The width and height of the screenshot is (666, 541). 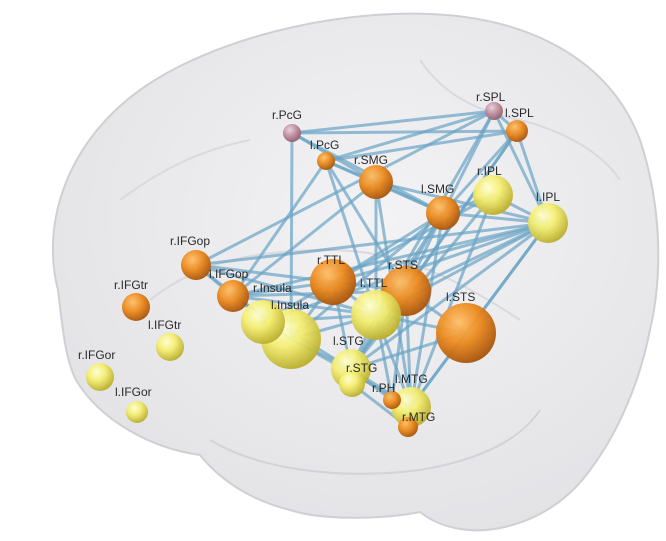 I want to click on label-l.TTL: l.TTL, so click(x=374, y=283).